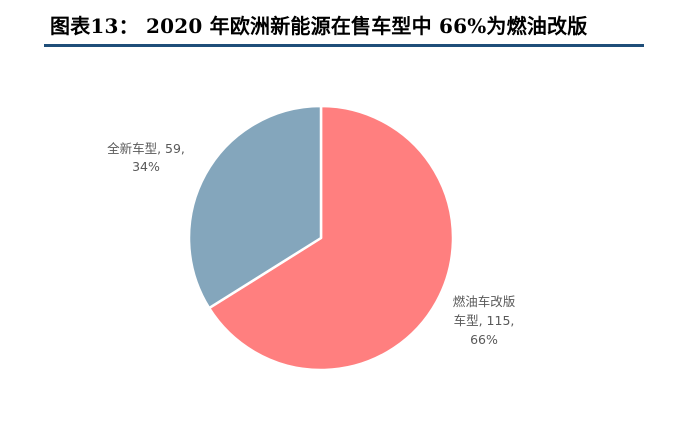 The image size is (685, 437). I want to click on pie-slice-all-new, so click(255, 207).